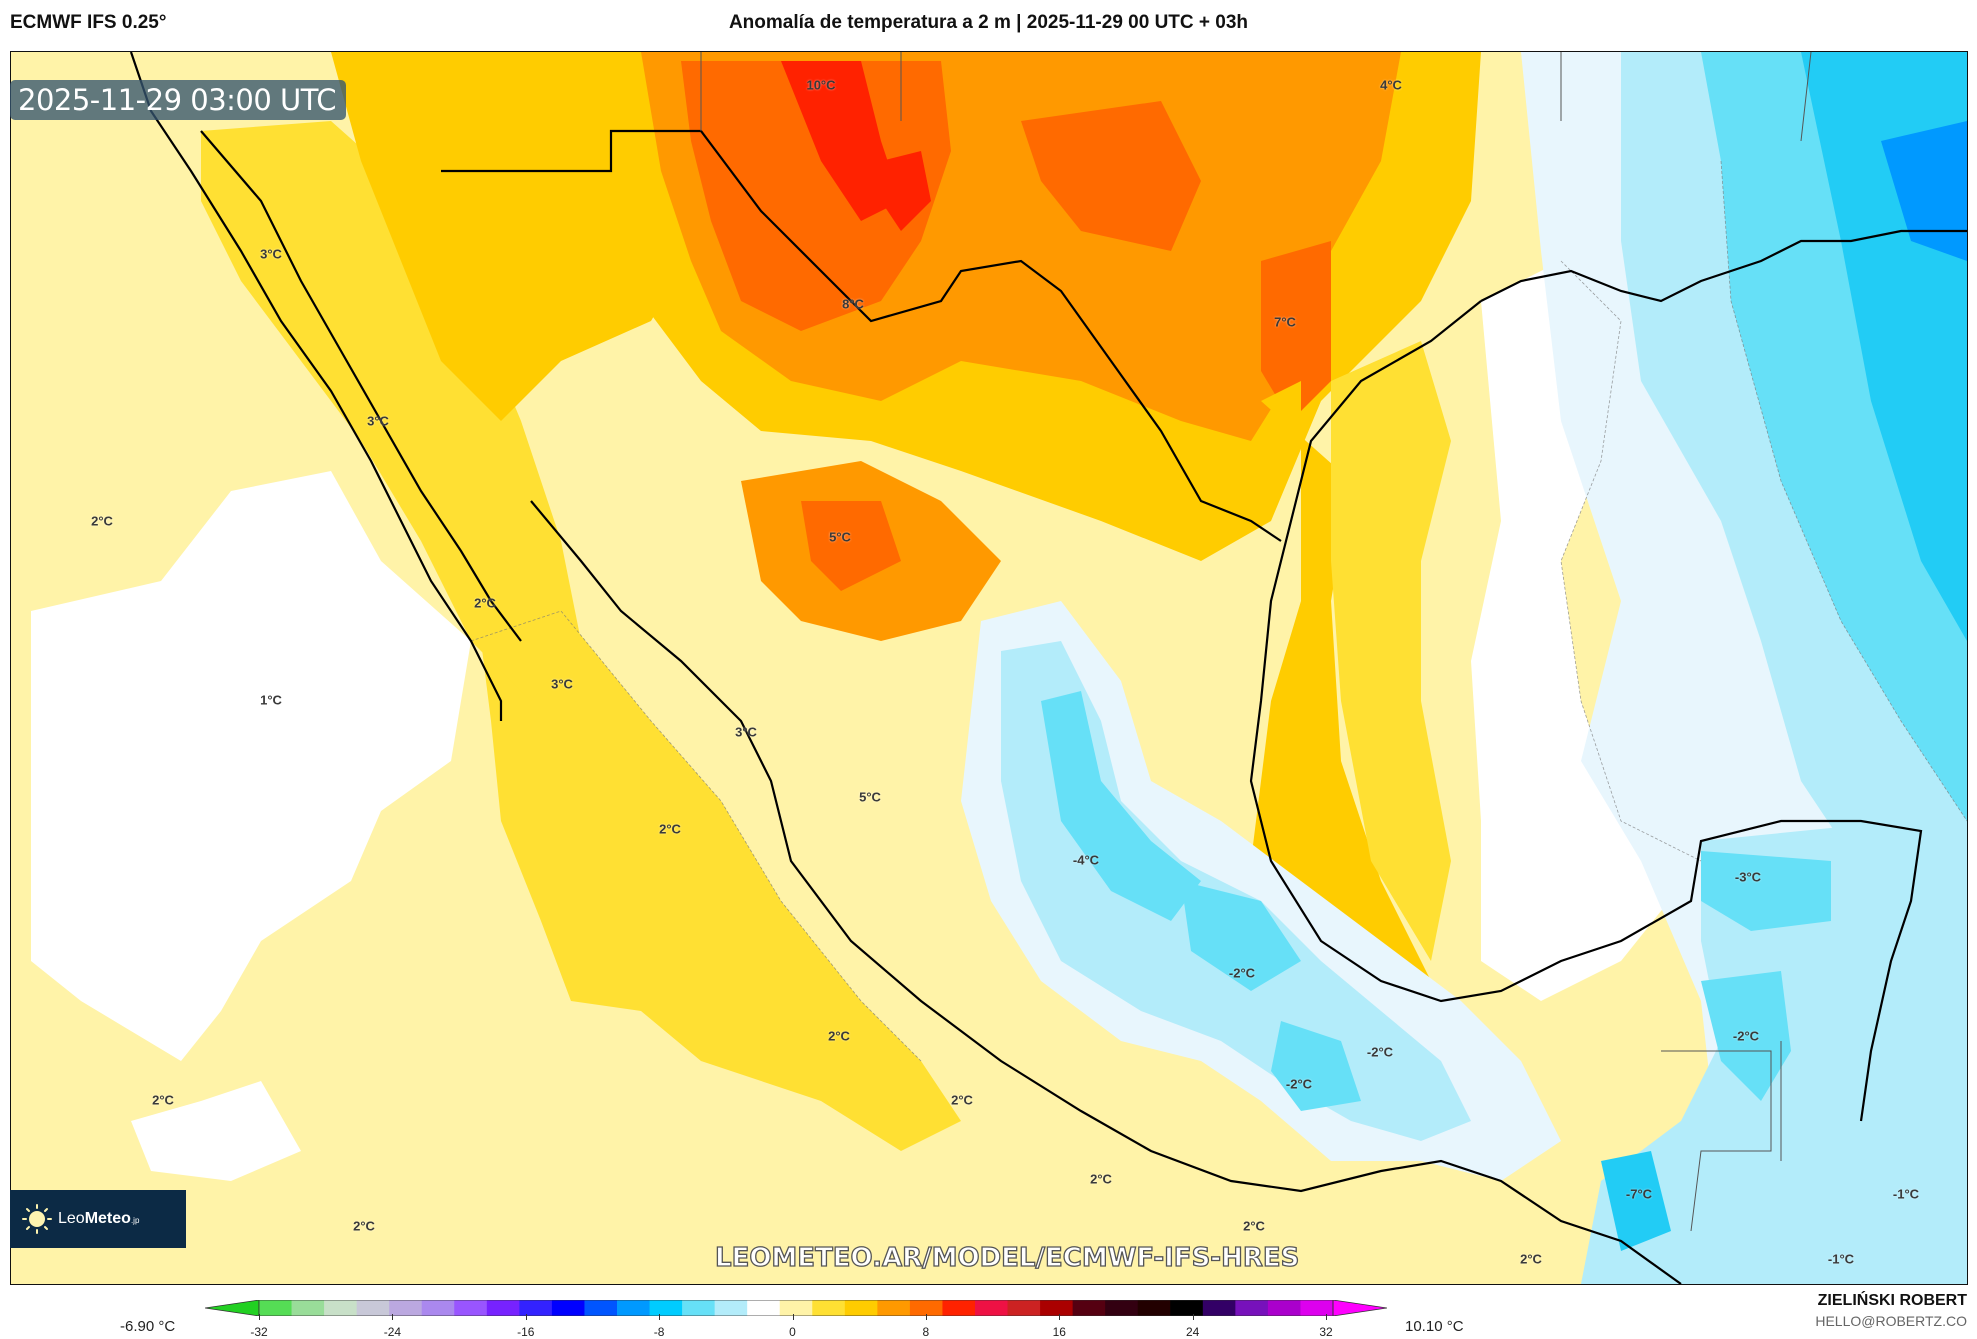  Describe the element at coordinates (259, 1332) in the screenshot. I see `colorbar-tick-label: -32` at that location.